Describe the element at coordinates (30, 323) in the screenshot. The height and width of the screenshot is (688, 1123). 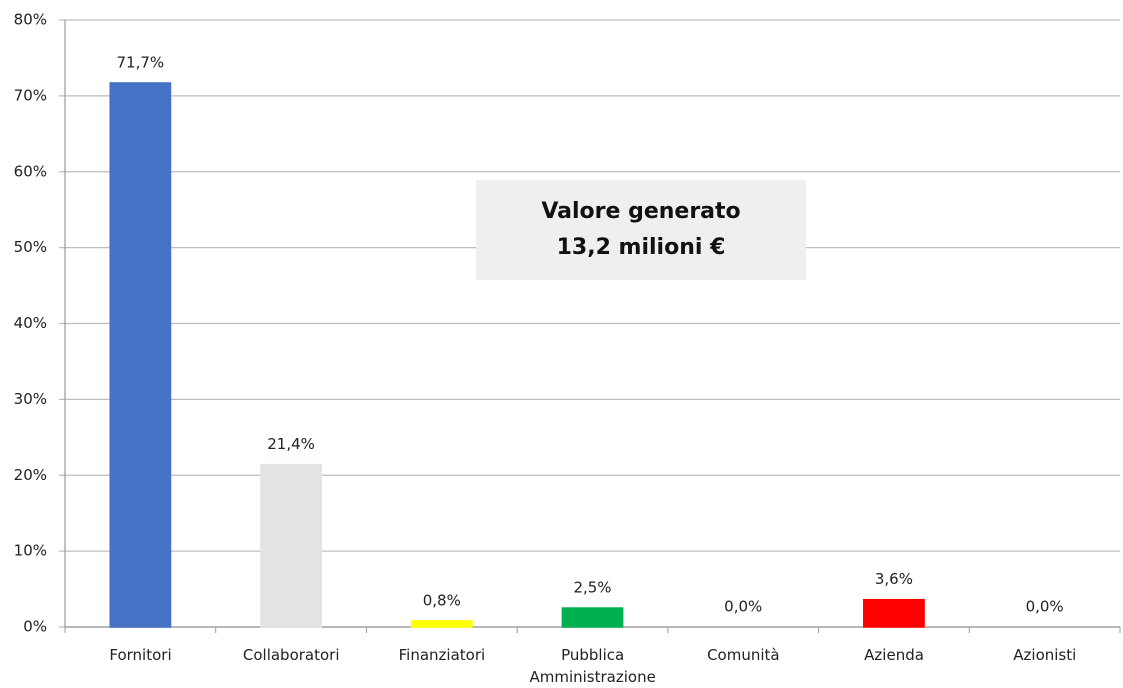
I see `y-tick-label: 40%` at that location.